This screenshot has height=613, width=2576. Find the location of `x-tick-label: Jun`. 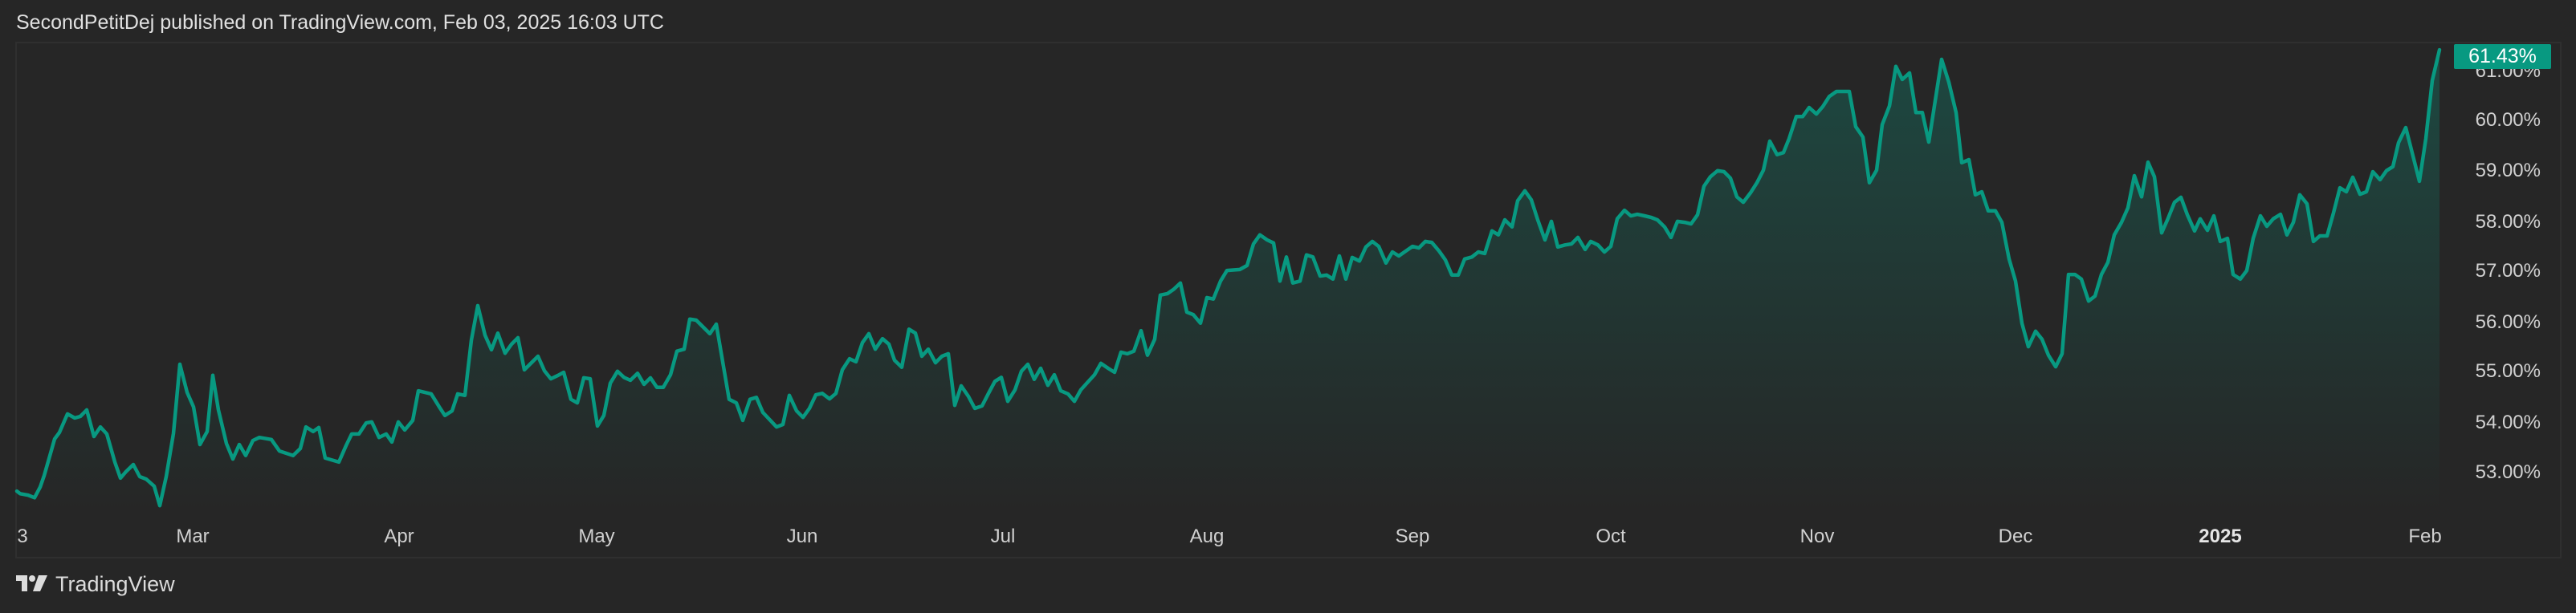

x-tick-label: Jun is located at coordinates (802, 537).